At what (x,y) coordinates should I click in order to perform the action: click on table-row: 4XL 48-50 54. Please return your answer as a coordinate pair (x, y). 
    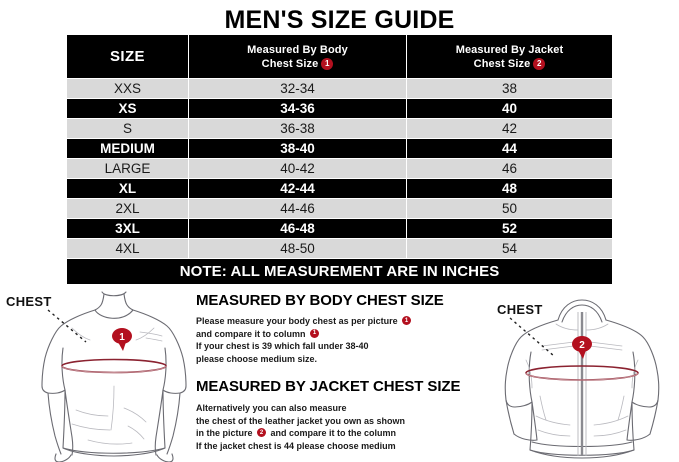
    Looking at the image, I should click on (339, 248).